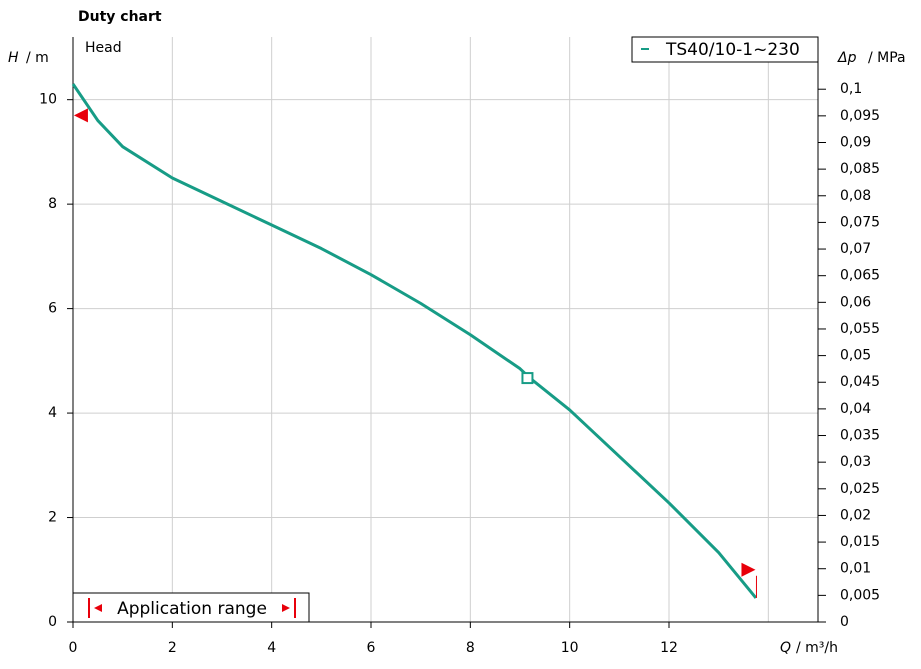 Image resolution: width=921 pixels, height=669 pixels. I want to click on y2-label-unit: / MPa, so click(887, 58).